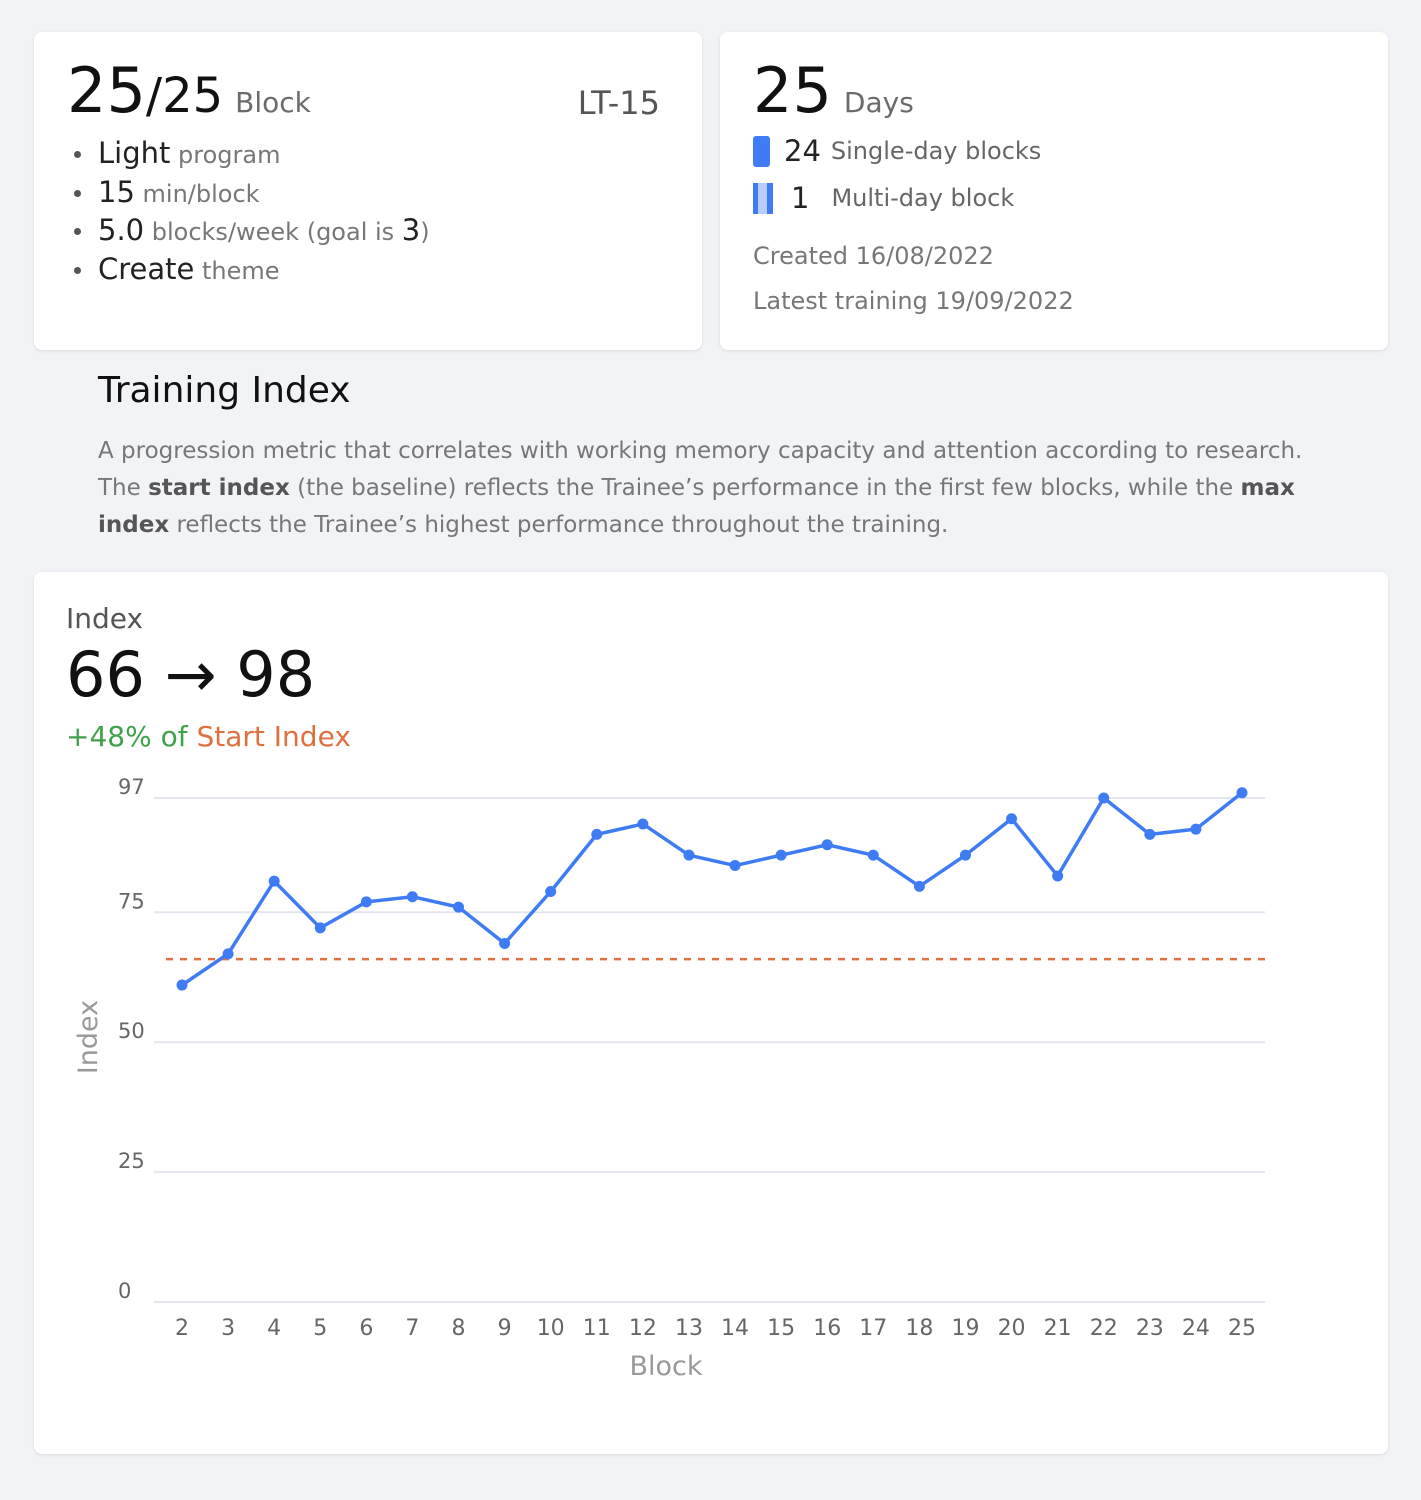  Describe the element at coordinates (965, 1328) in the screenshot. I see `x-tick-label: 19` at that location.